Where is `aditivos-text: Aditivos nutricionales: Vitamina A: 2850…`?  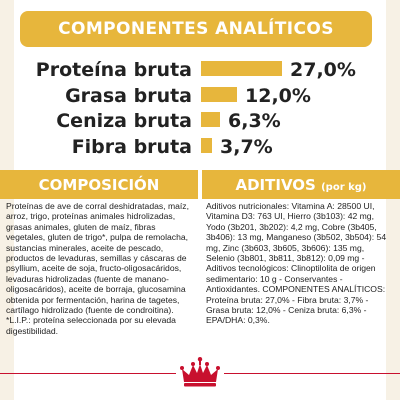
aditivos-text: Aditivos nutricionales: Vitamina A: 2850… is located at coordinates (296, 263).